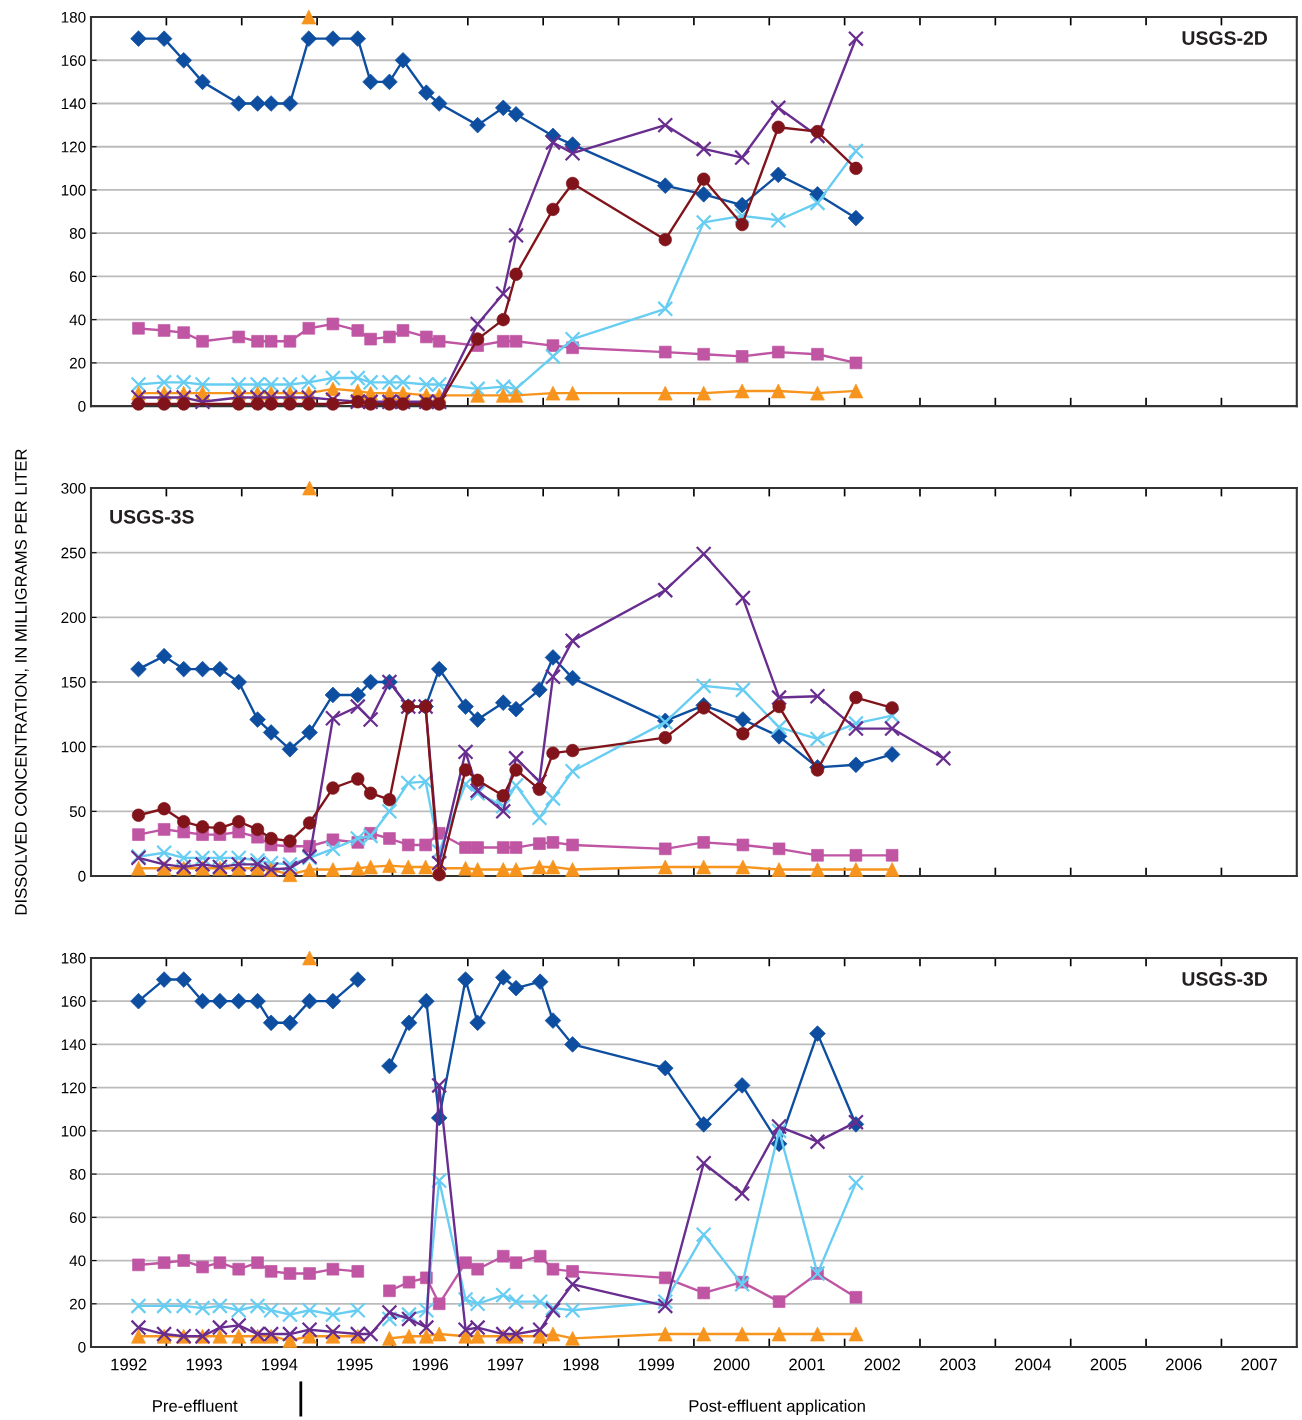  I want to click on text: USGS-2D, so click(1225, 38).